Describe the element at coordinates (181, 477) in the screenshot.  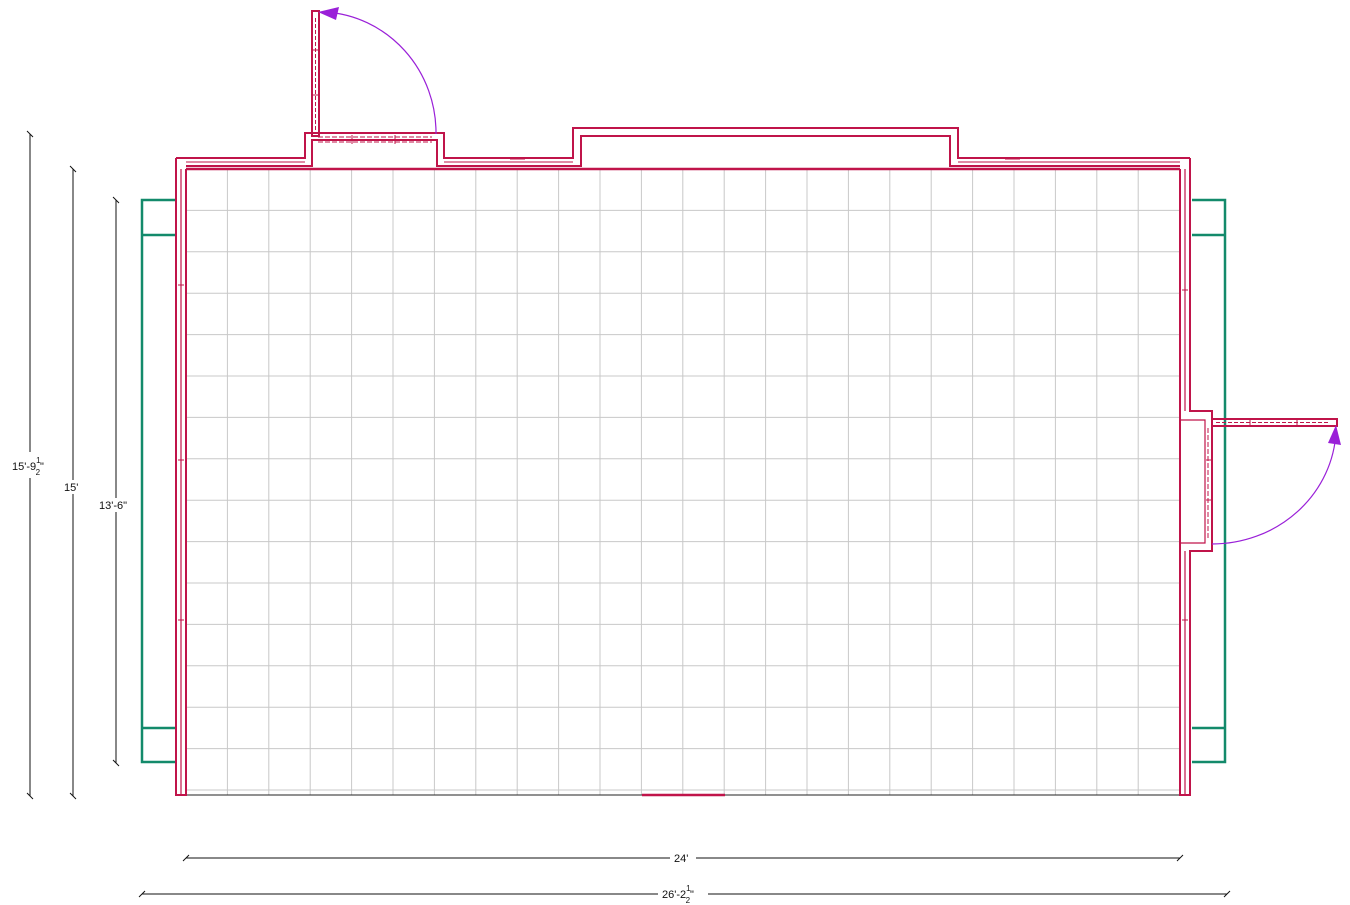
I see `left-wall` at that location.